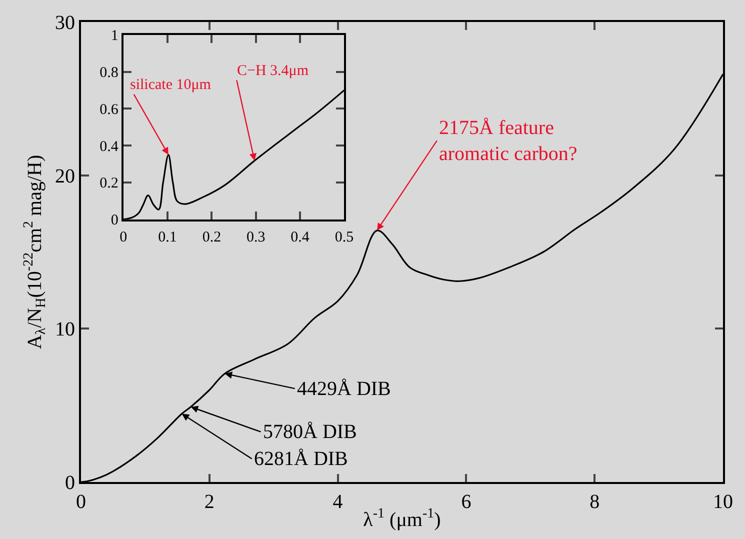 The width and height of the screenshot is (745, 539). Describe the element at coordinates (65, 176) in the screenshot. I see `y-tick-label: 20` at that location.